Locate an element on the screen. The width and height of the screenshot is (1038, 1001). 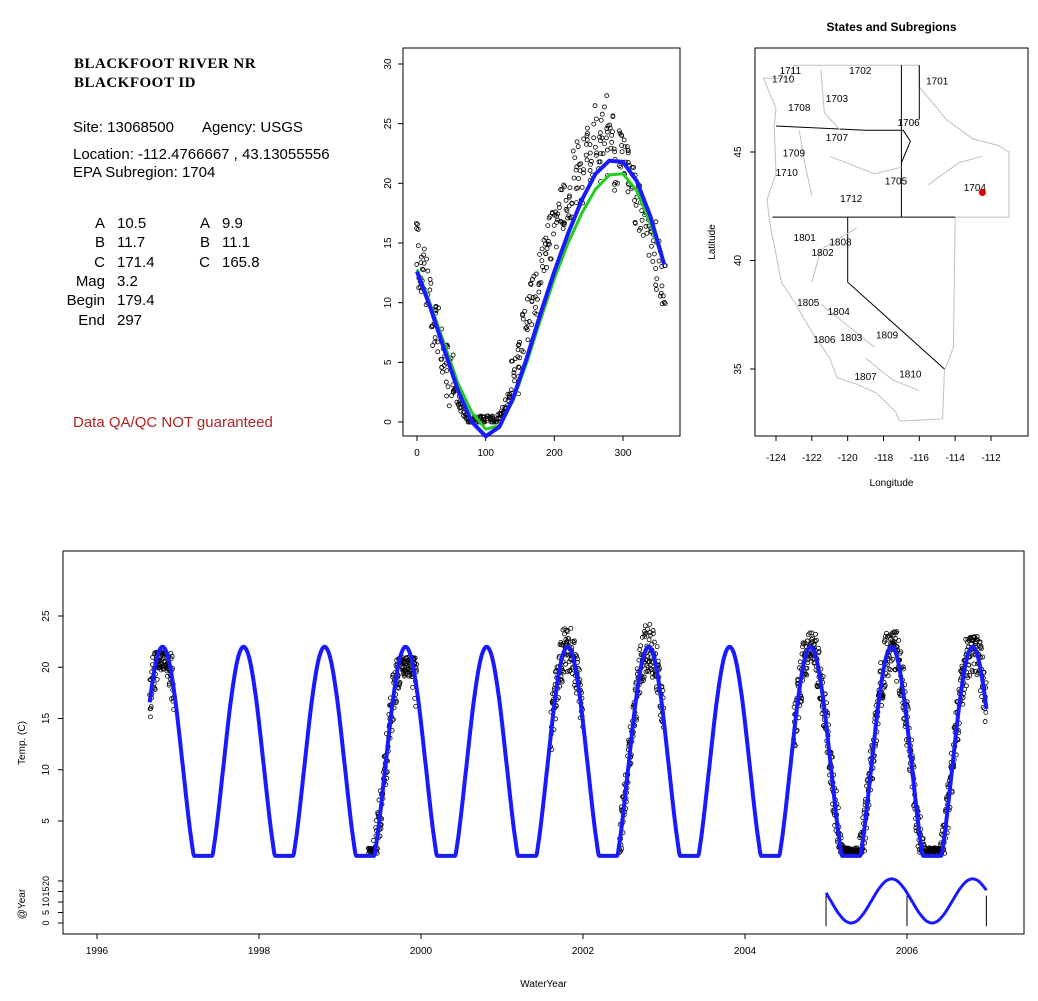
map-subregion-label: 1805 is located at coordinates (808, 303).